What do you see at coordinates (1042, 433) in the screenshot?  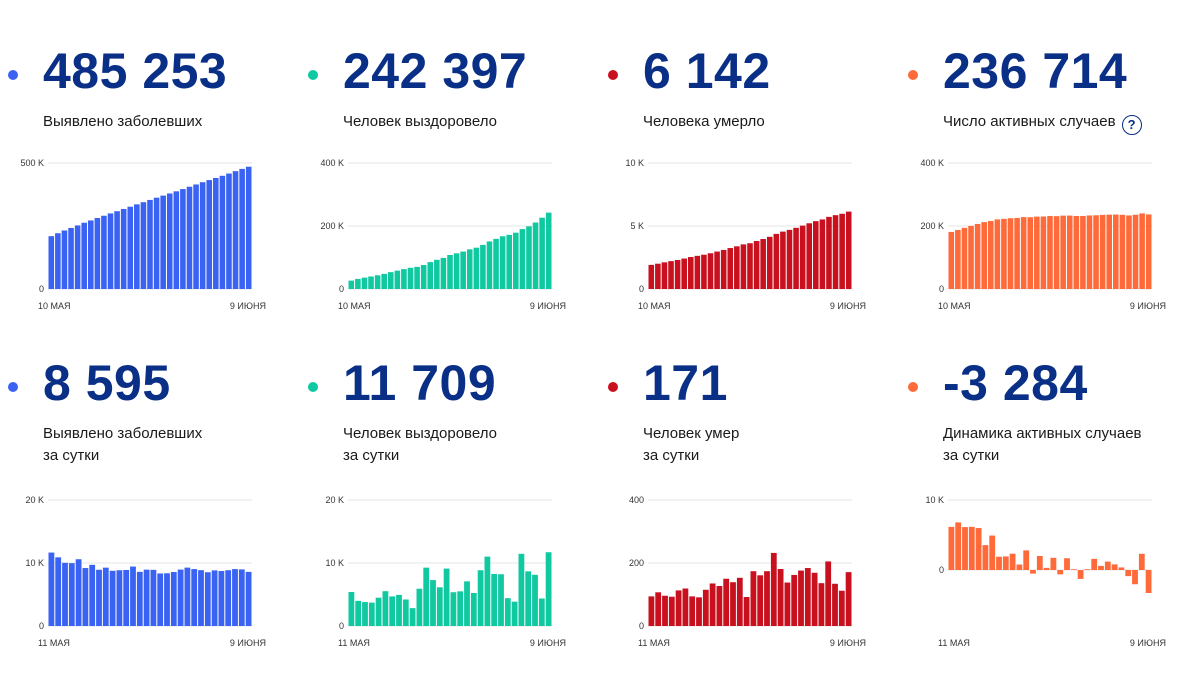 I see `active-daily-label: Динамика активных случаев` at bounding box center [1042, 433].